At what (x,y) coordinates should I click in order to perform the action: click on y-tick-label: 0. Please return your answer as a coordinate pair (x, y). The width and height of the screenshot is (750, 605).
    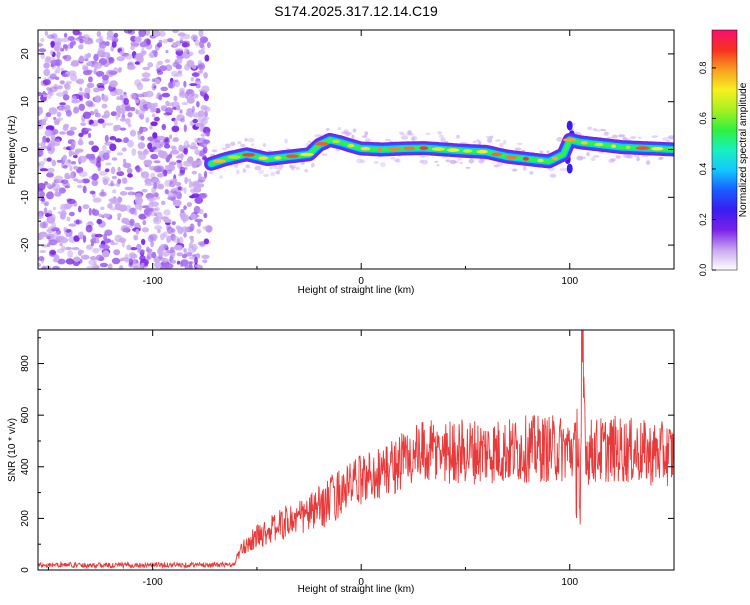
    Looking at the image, I should click on (25, 149).